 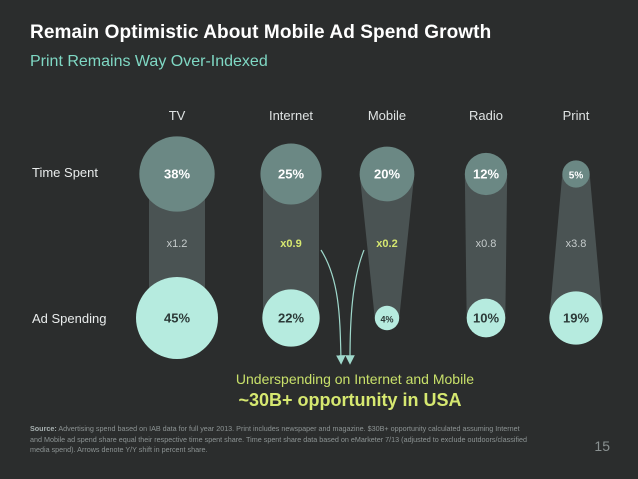 What do you see at coordinates (350, 400) in the screenshot?
I see `callout-opportunity: ~30B+ opportunity in USA` at bounding box center [350, 400].